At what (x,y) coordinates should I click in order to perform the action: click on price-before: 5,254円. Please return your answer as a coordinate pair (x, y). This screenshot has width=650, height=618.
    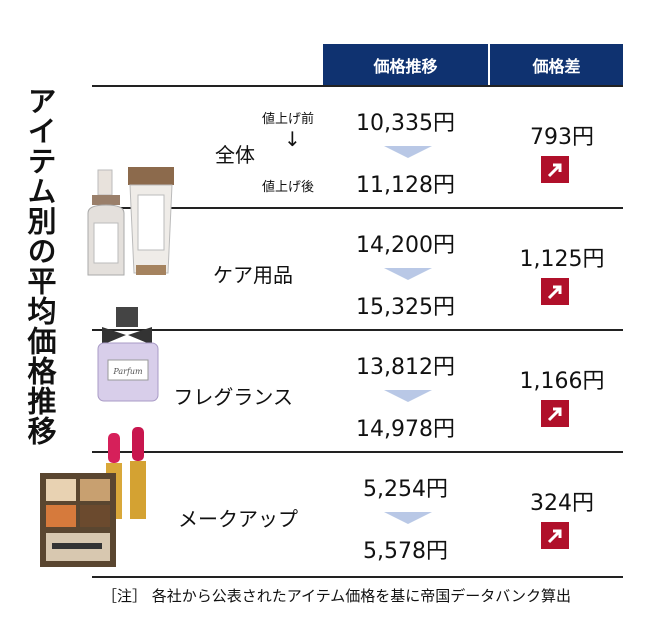
    Looking at the image, I should click on (405, 489).